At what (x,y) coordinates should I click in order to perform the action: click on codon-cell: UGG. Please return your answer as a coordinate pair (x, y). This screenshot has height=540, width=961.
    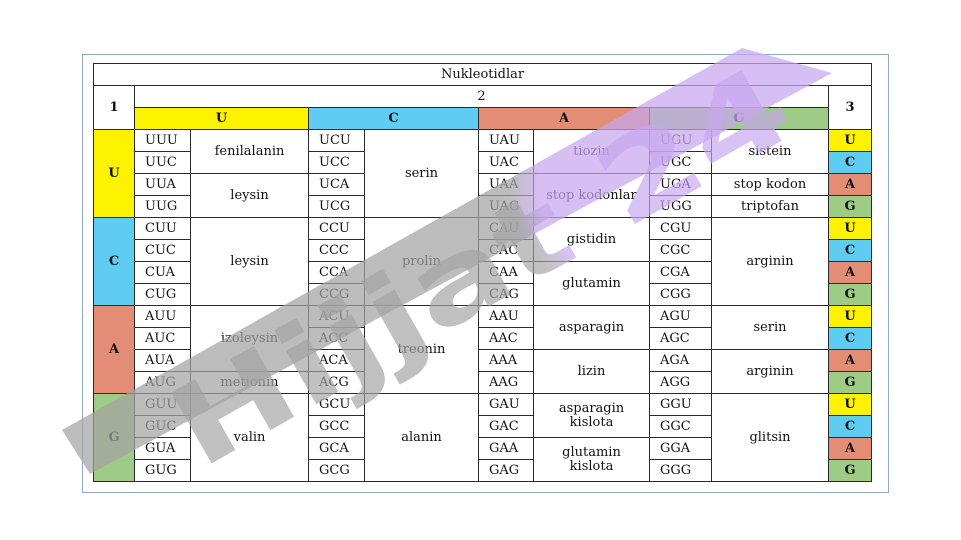
    Looking at the image, I should click on (680, 206).